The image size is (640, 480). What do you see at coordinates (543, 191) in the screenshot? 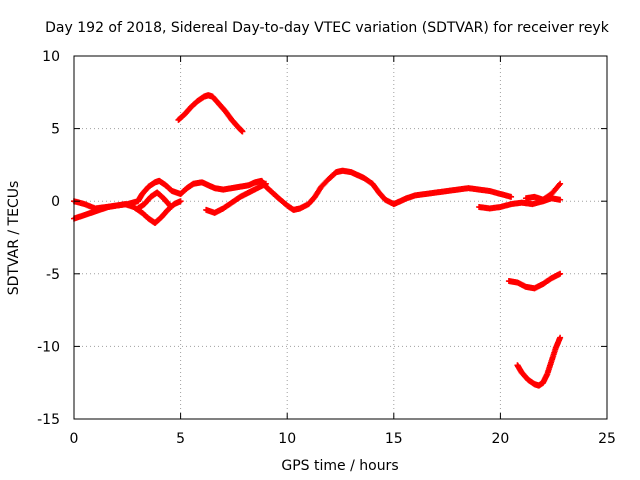
I see `series-arc-g` at bounding box center [543, 191].